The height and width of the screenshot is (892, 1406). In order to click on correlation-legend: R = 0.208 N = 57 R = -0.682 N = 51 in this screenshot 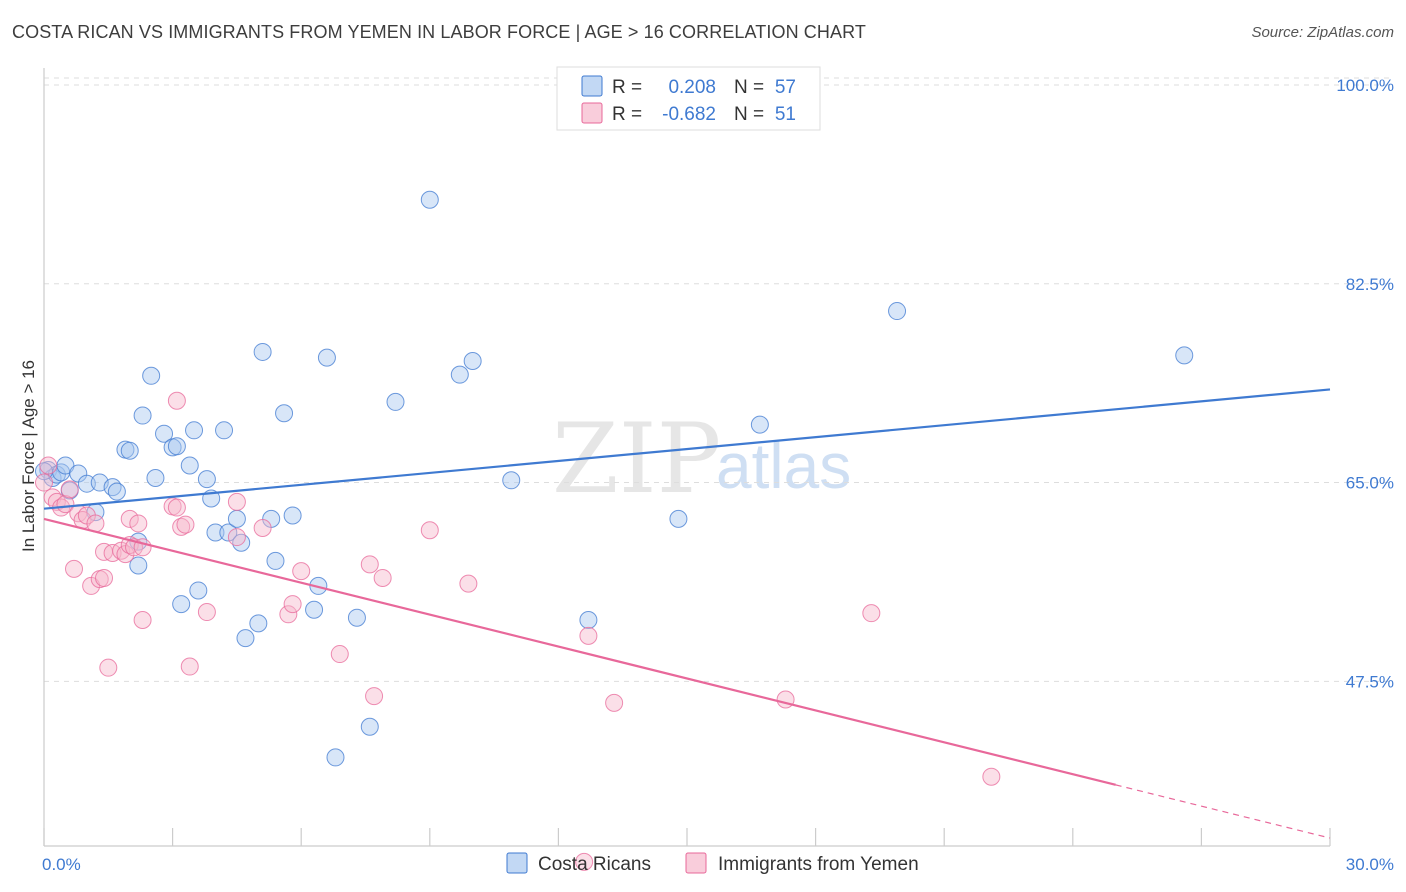, I will do `click(688, 98)`.